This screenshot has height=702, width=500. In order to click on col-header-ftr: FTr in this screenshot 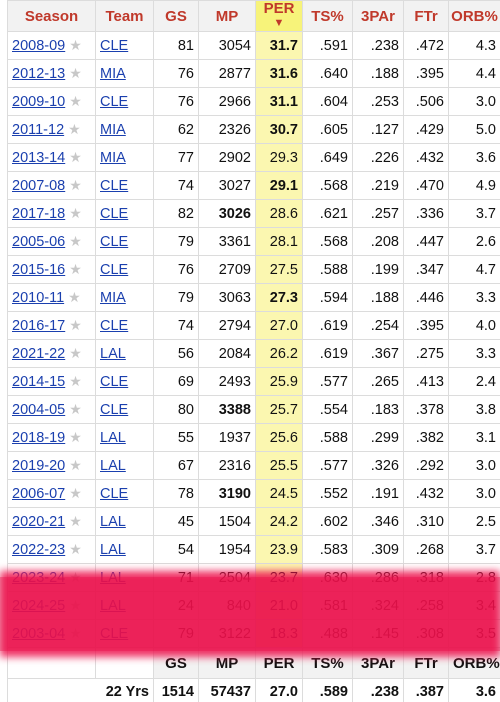, I will do `click(426, 16)`.